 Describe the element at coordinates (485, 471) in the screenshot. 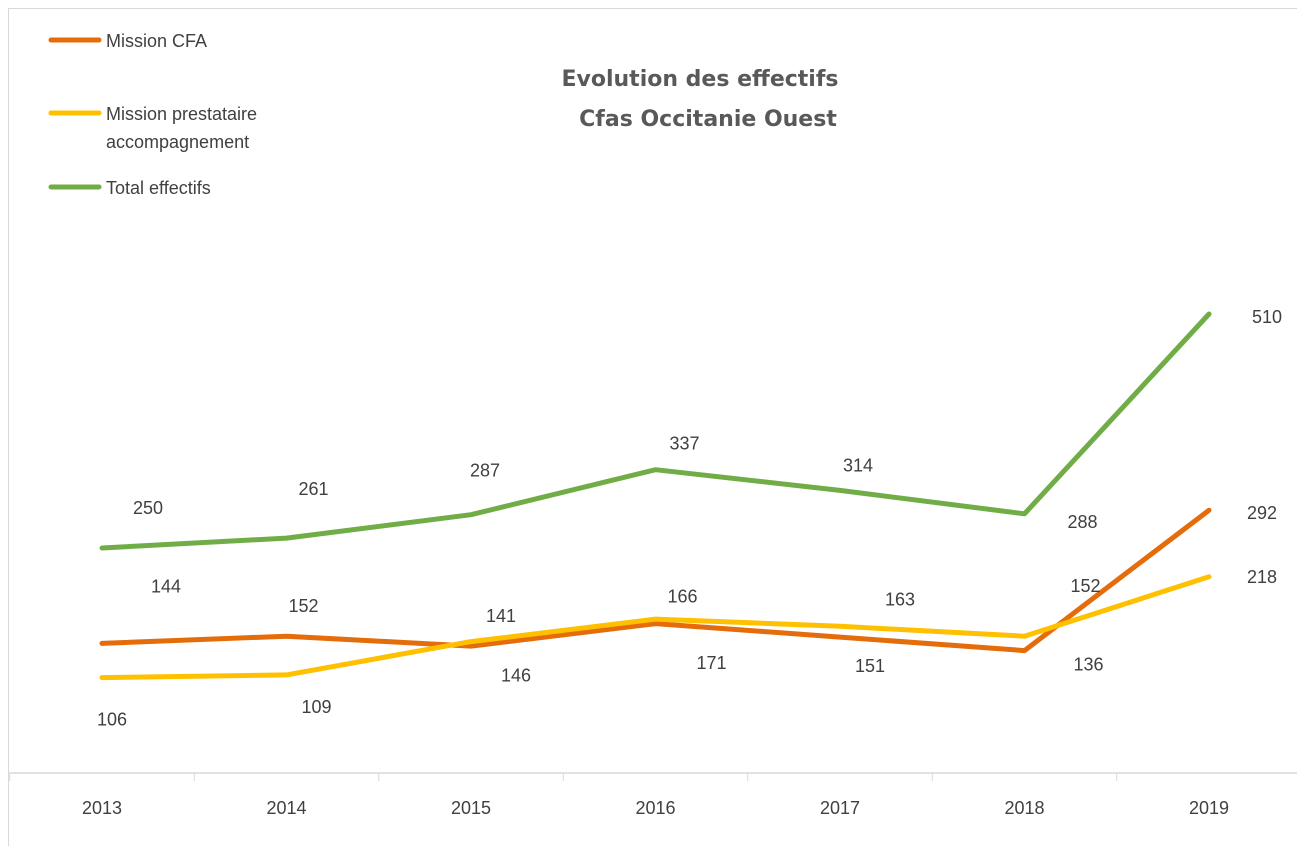

I see `data-label-s3-2015: 287` at that location.